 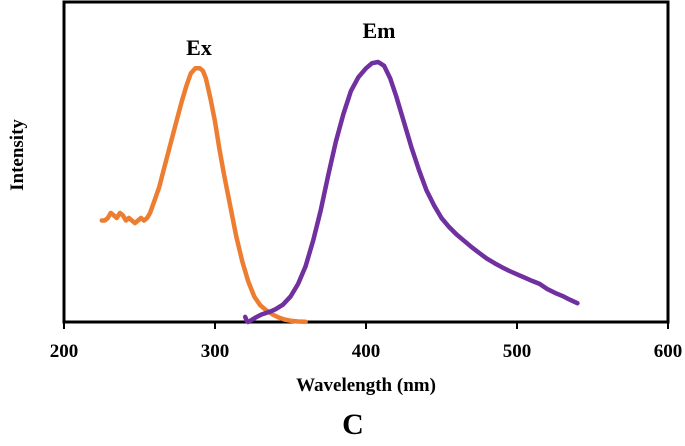 What do you see at coordinates (17, 155) in the screenshot?
I see `y-axis-title: Intensity` at bounding box center [17, 155].